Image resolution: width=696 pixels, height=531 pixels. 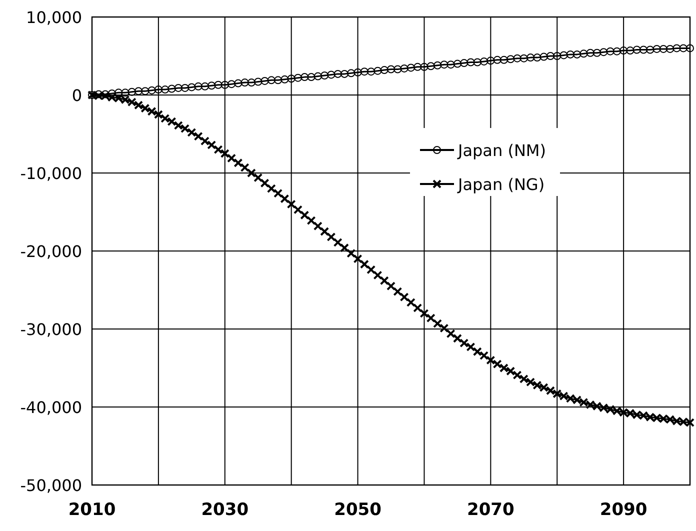 I want to click on legend-label: Japan (NM), so click(x=501, y=150).